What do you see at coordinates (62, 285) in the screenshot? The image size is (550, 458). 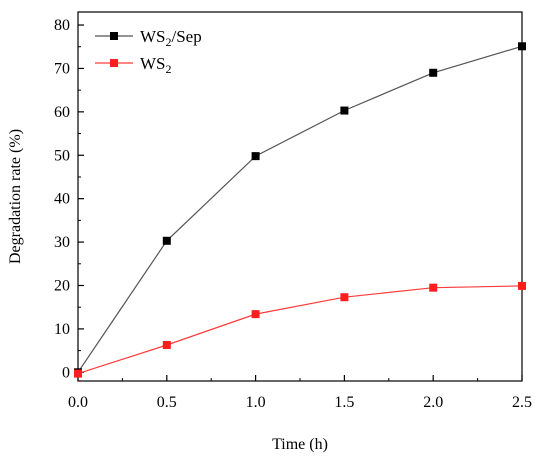 I see `y-tick-label: 20` at bounding box center [62, 285].